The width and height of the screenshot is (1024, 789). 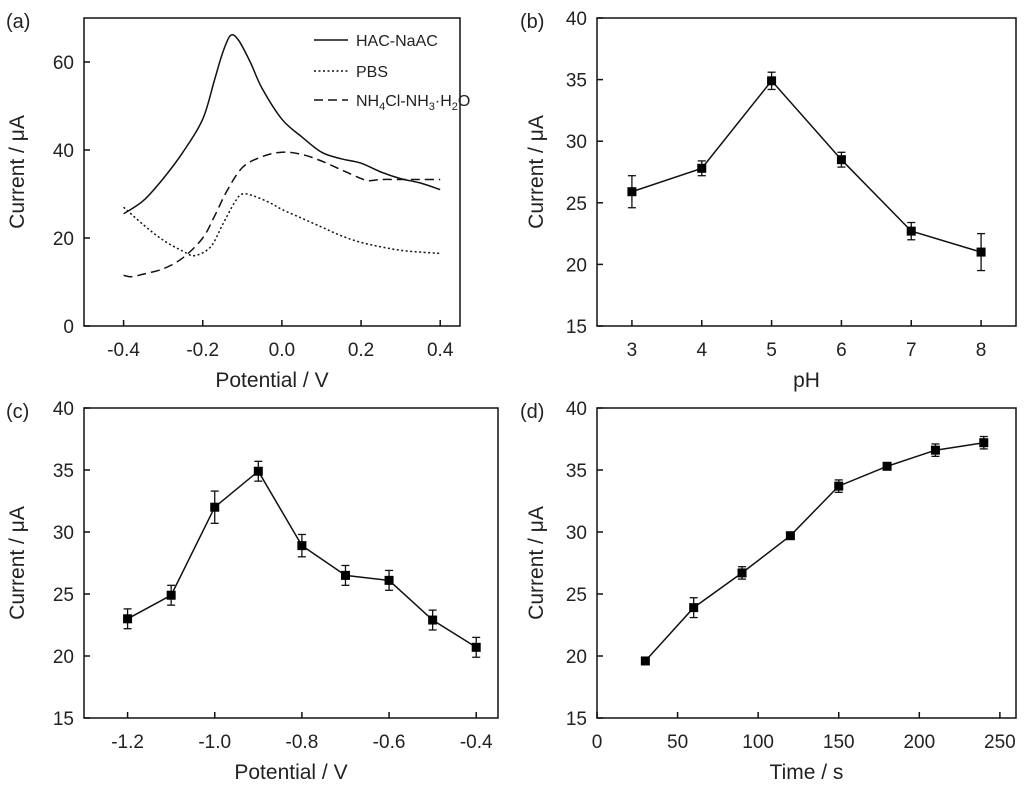 What do you see at coordinates (367, 101) in the screenshot?
I see `legend-text-part: NH` at bounding box center [367, 101].